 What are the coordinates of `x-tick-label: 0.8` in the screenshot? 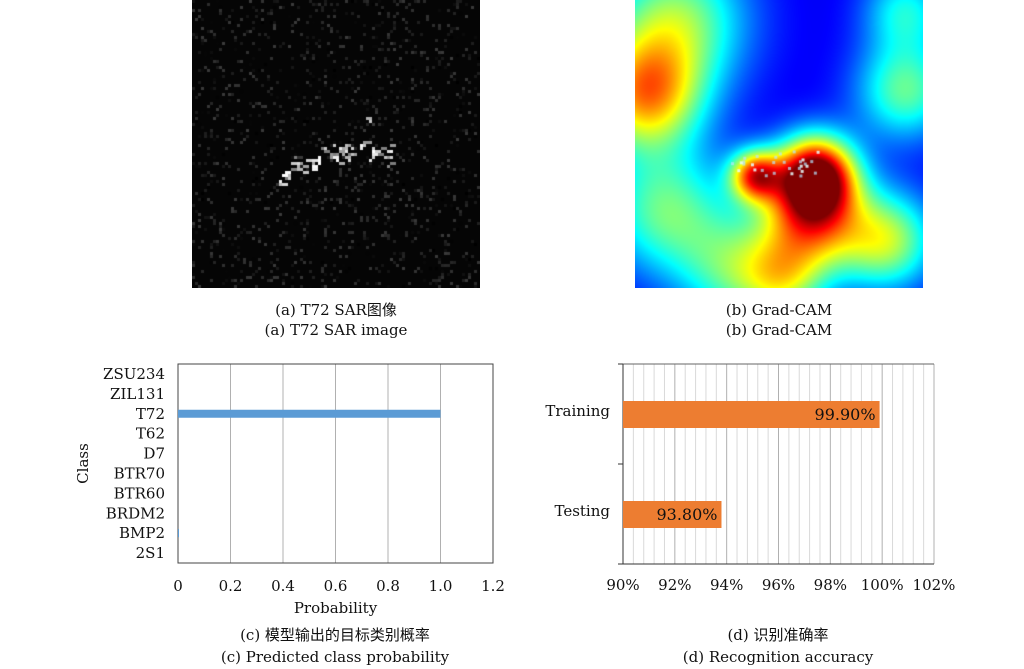 It's located at (388, 586).